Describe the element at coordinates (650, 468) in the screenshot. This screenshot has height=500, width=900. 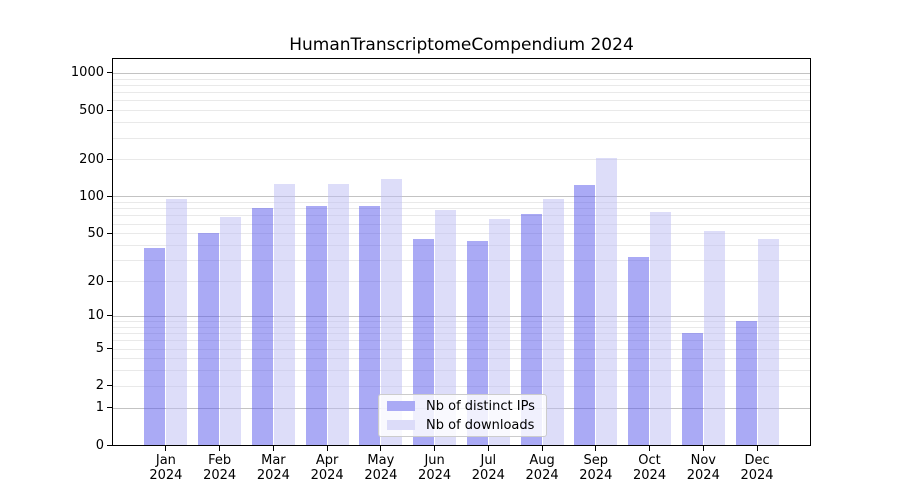
I see `x-axis-tick-label: Oct 2024` at that location.